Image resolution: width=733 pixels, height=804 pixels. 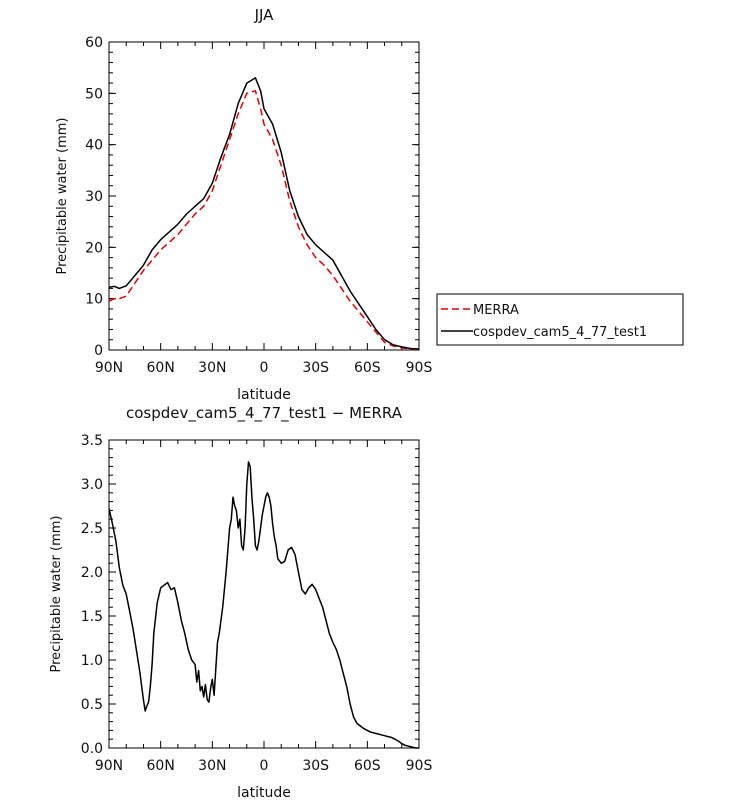 What do you see at coordinates (94, 146) in the screenshot?
I see `top-y-tick-label: 40` at bounding box center [94, 146].